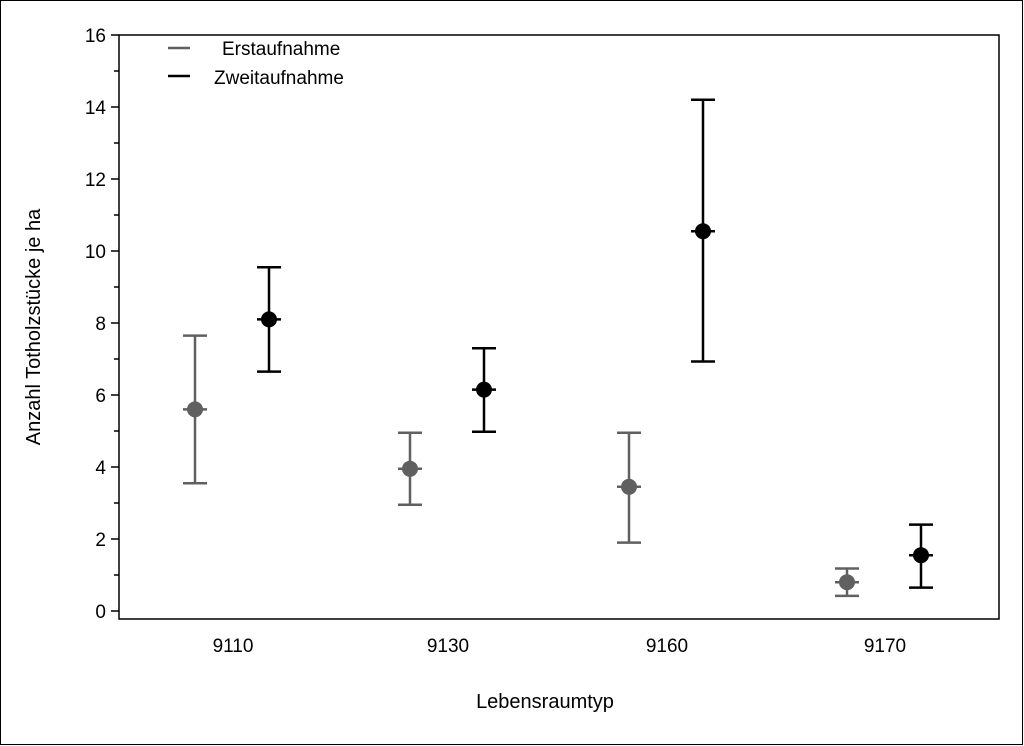 The height and width of the screenshot is (746, 1024). What do you see at coordinates (885, 646) in the screenshot?
I see `x-tick-label: 9170` at bounding box center [885, 646].